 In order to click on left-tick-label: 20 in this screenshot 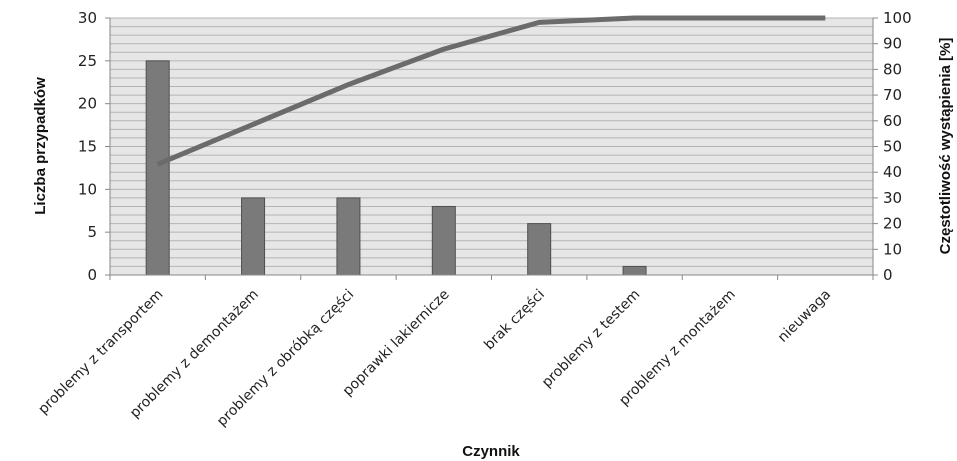, I will do `click(87, 104)`.